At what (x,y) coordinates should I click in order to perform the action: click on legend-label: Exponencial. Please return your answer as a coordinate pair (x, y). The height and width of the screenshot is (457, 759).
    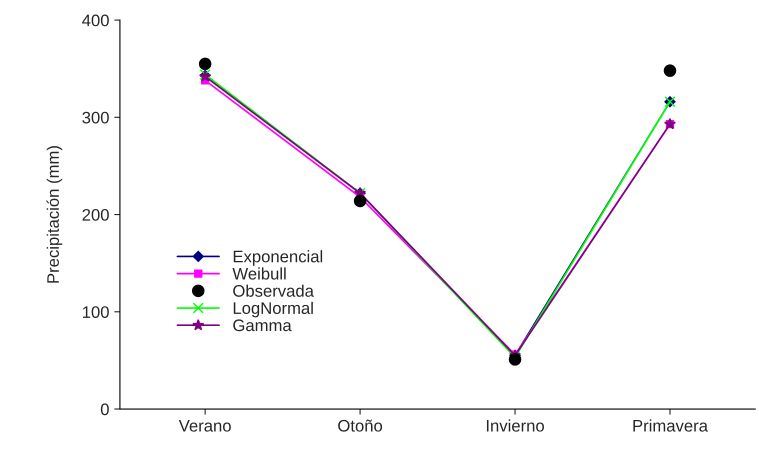
    Looking at the image, I should click on (278, 258).